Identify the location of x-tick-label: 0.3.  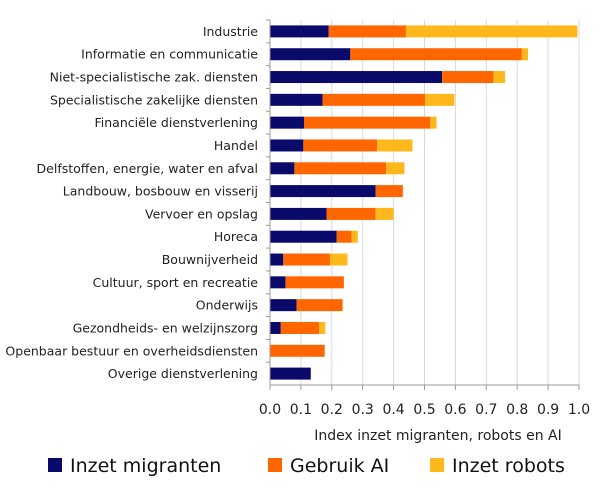
(363, 410).